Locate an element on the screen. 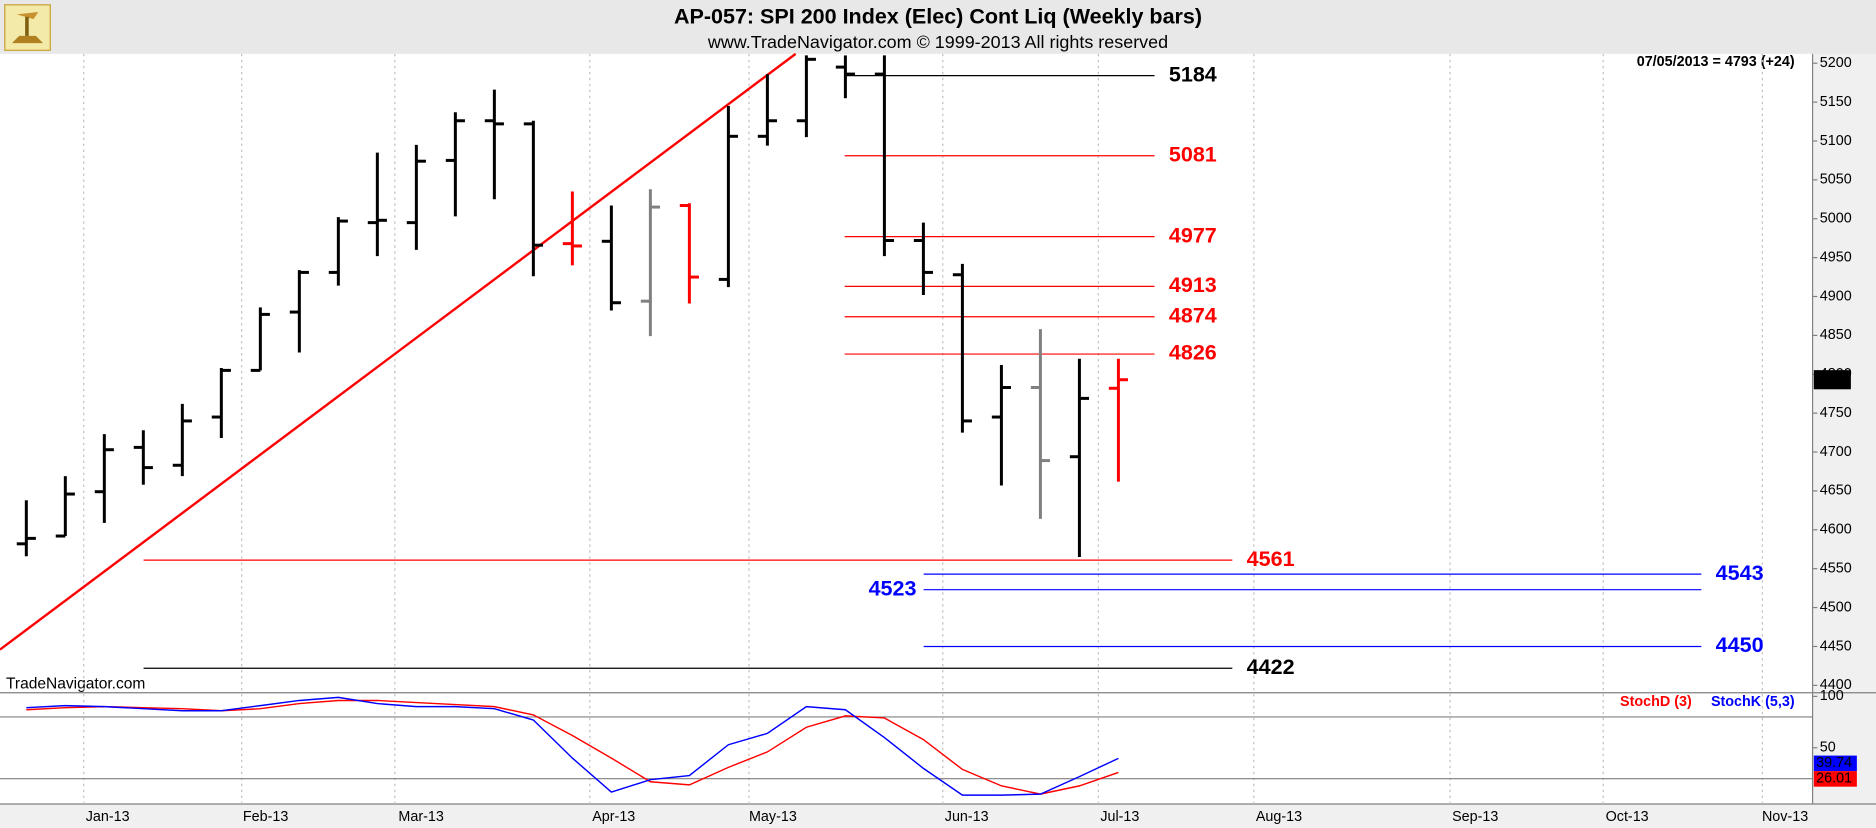 This screenshot has height=828, width=1876. y-tick-label: 4650 is located at coordinates (1836, 491).